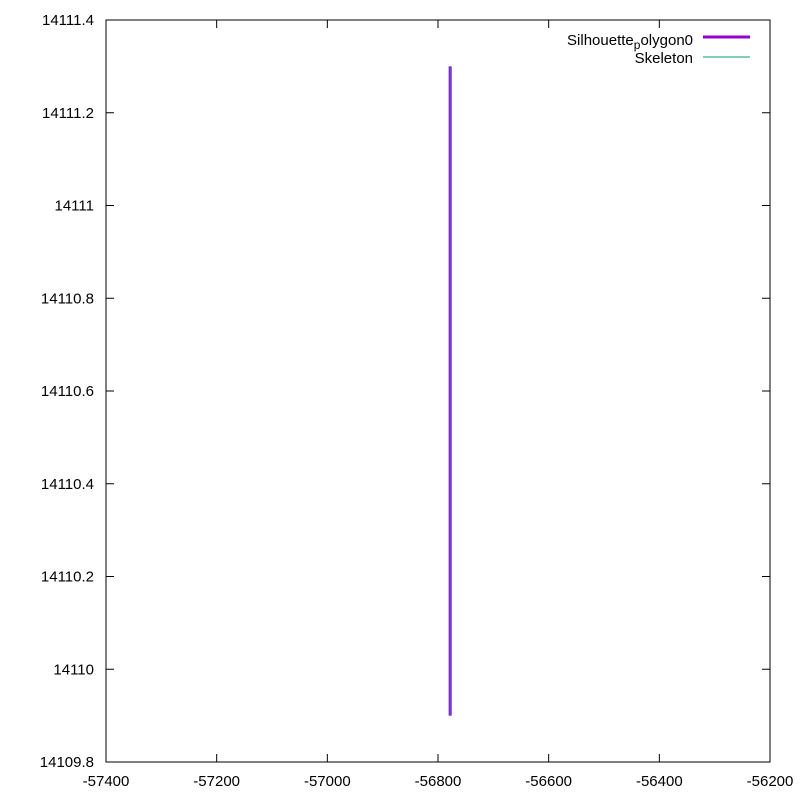  I want to click on y-tick-label: 14111.4, so click(68, 20).